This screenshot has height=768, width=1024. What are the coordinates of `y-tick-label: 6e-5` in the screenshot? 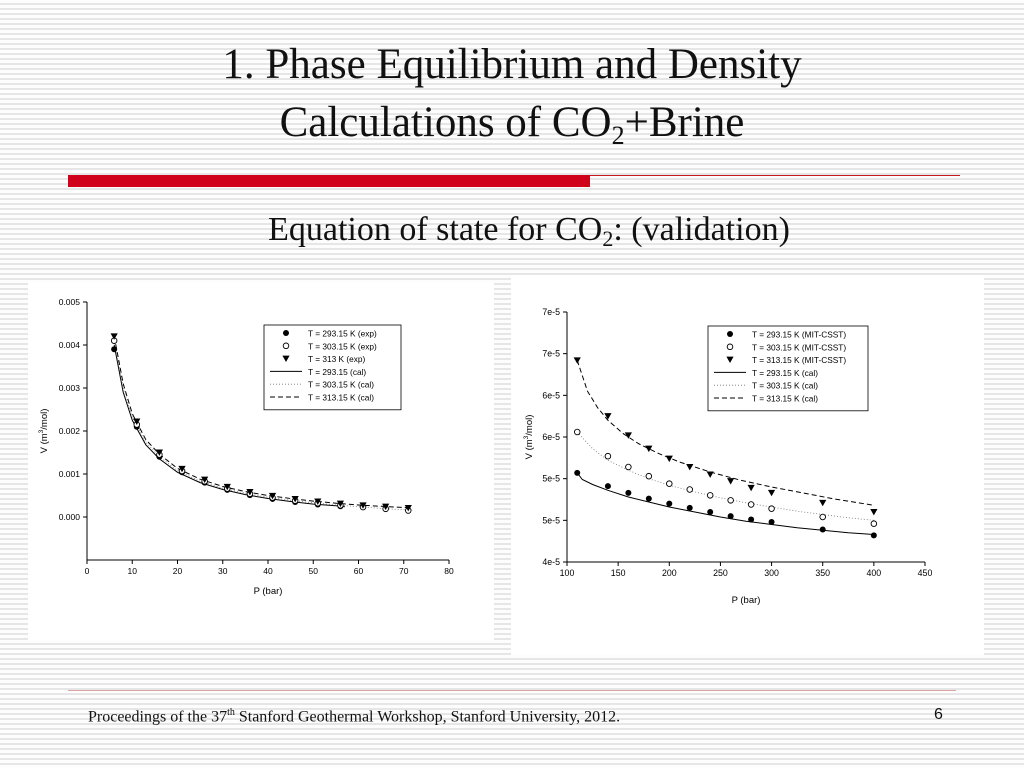 It's located at (551, 437).